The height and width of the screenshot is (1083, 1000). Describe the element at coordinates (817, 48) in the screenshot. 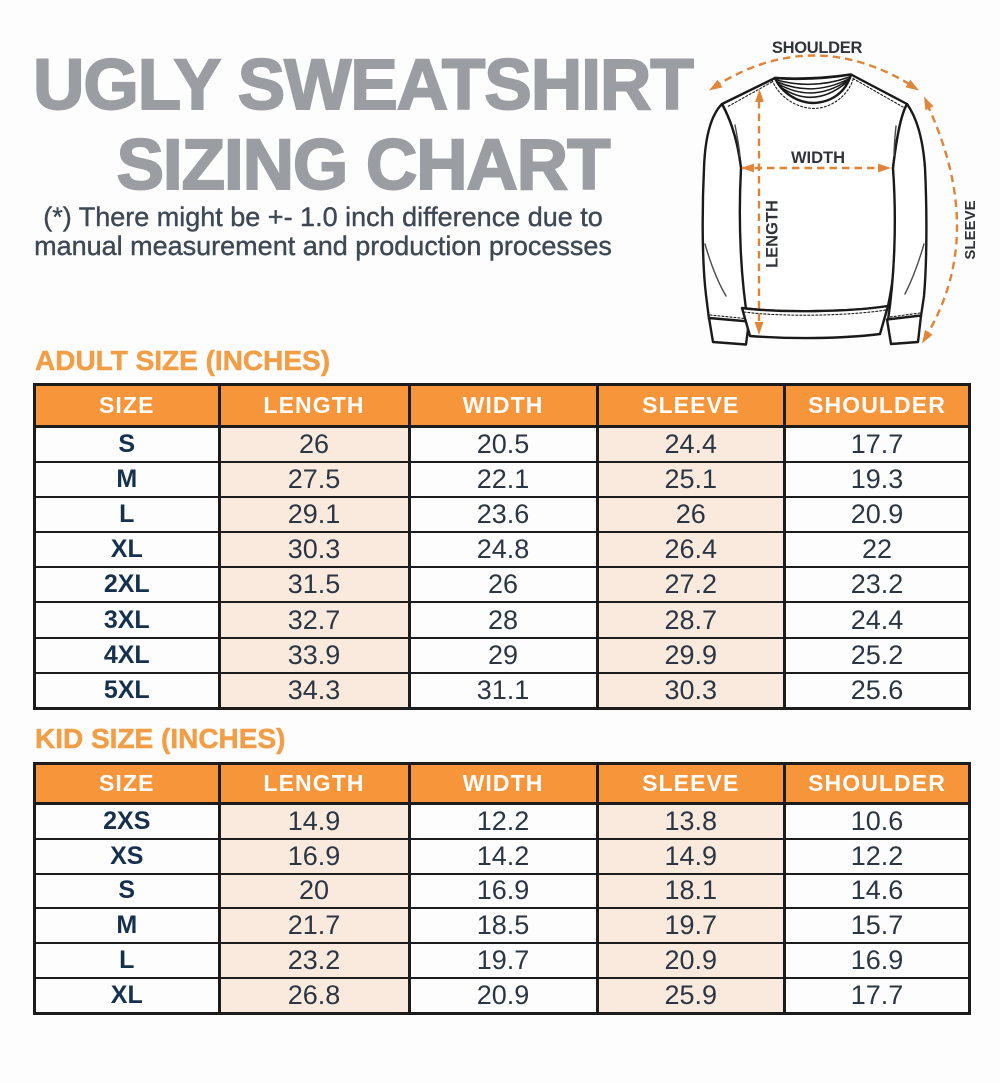

I see `svg-text: SHOULDER` at that location.